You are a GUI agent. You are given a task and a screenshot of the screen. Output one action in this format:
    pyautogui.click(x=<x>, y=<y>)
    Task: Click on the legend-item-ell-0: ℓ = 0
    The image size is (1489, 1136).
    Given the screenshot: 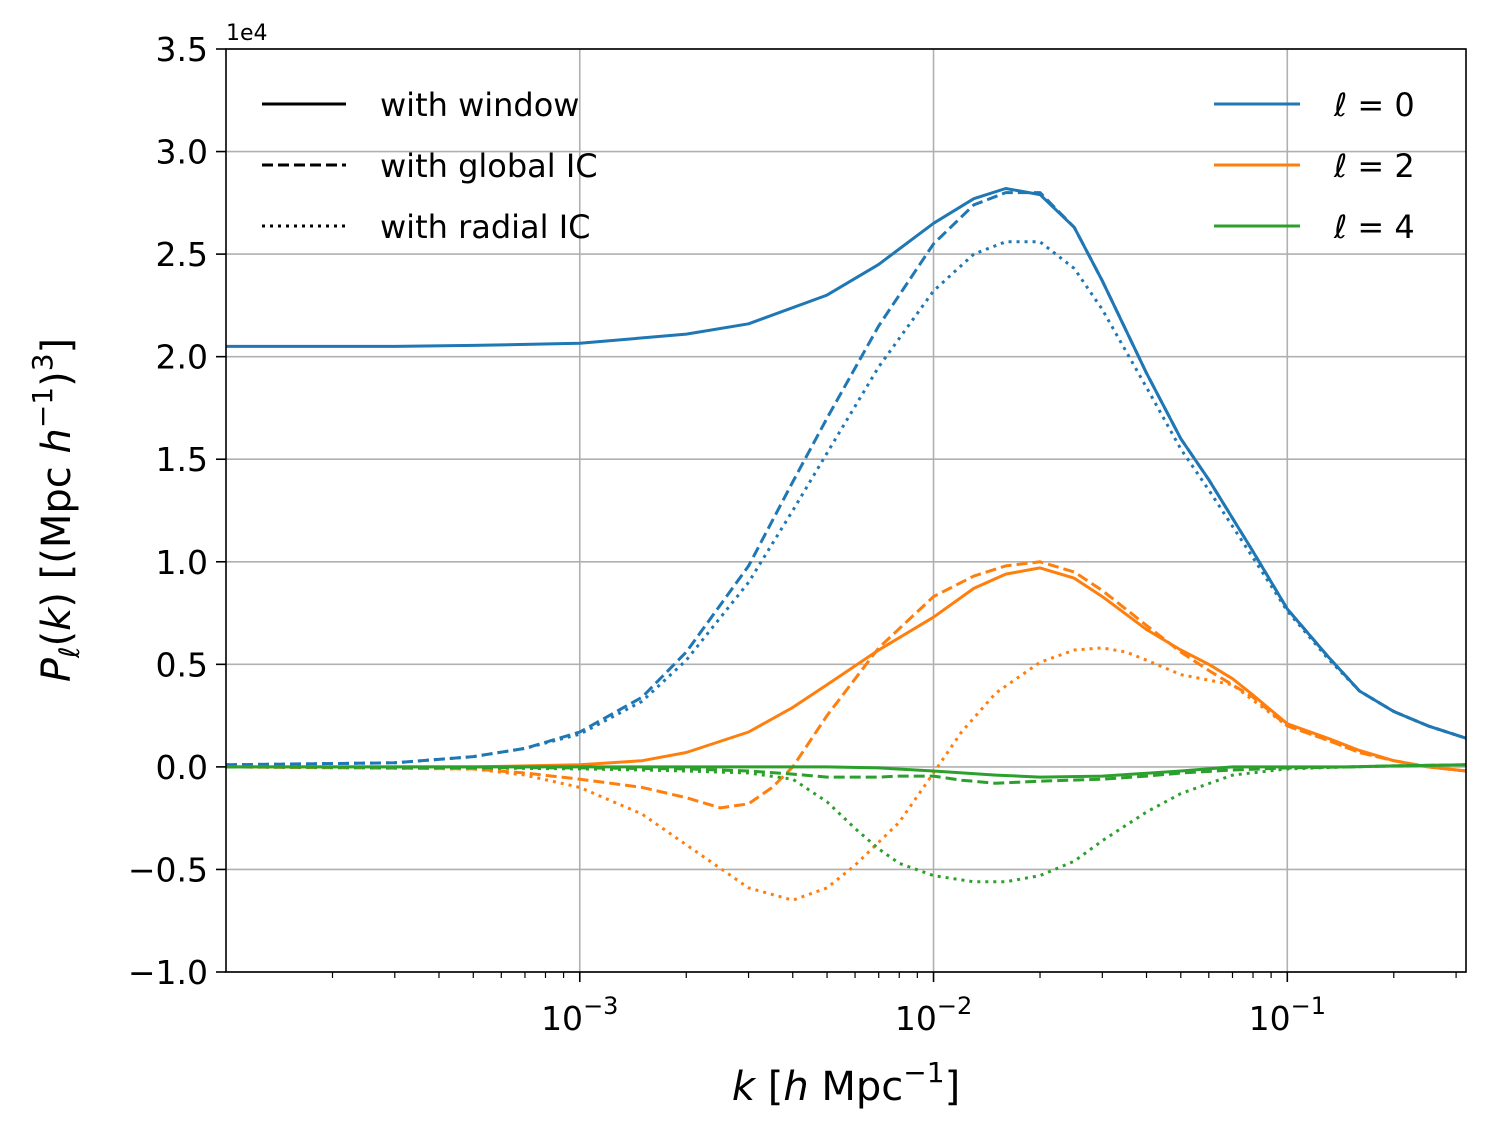 What is the action you would take?
    pyautogui.click(x=1314, y=105)
    